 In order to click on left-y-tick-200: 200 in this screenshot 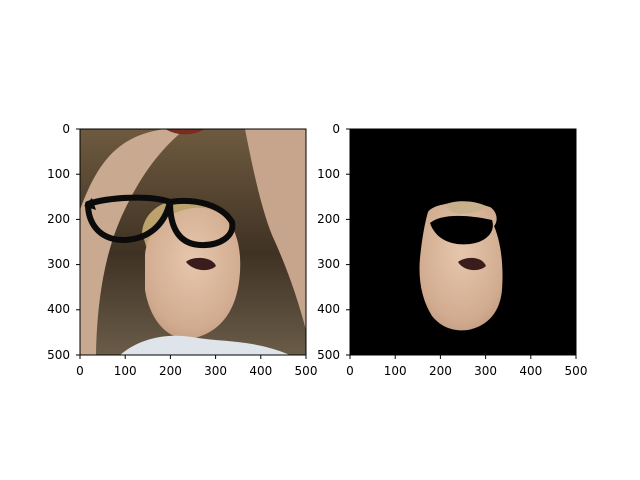, I will do `click(58, 219)`.